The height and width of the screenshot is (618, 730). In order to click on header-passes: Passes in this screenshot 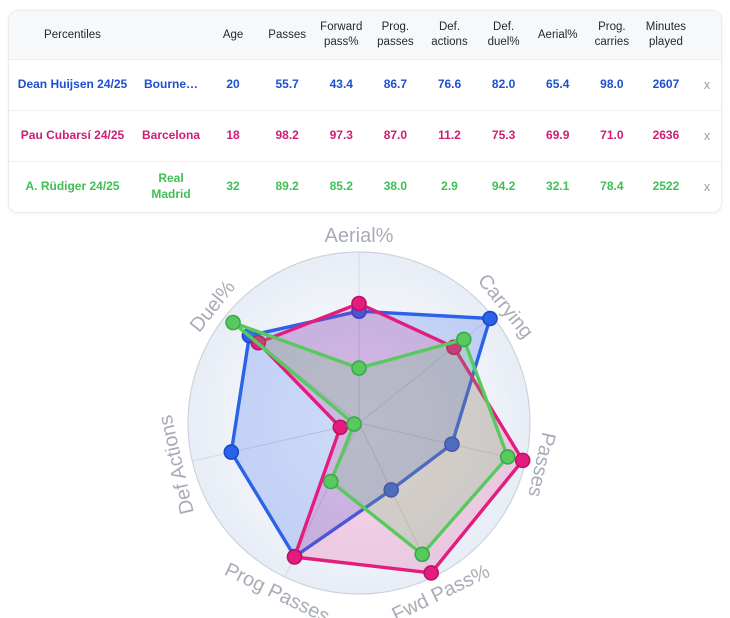, I will do `click(287, 34)`.